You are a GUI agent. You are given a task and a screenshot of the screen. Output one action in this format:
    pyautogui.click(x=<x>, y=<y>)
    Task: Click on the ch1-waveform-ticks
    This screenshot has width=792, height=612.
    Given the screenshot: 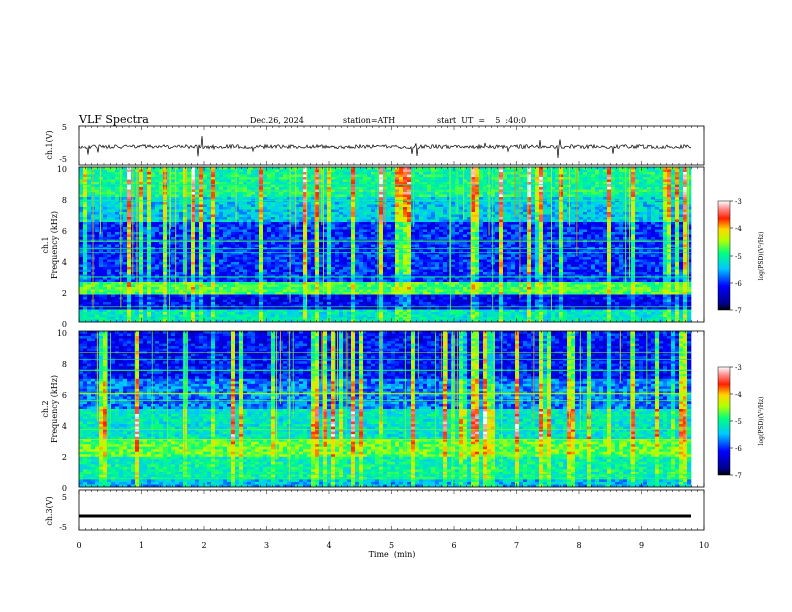 What is the action you would take?
    pyautogui.click(x=391, y=145)
    